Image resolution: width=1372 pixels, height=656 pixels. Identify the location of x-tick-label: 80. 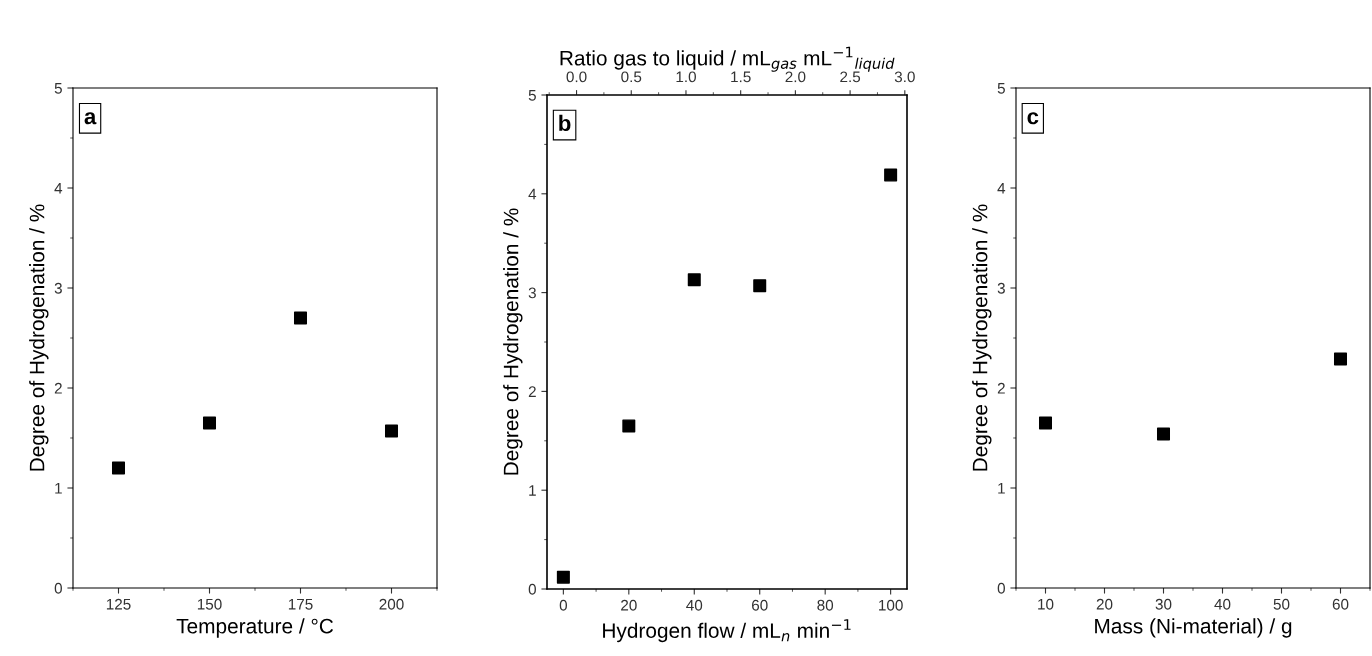
(825, 605).